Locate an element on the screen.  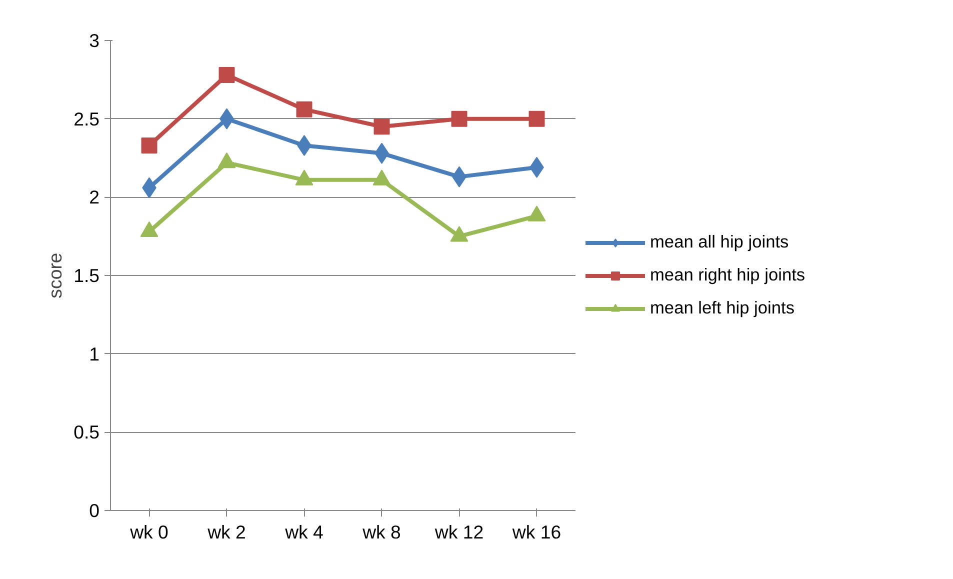
y-tick-label: 3 is located at coordinates (94, 40).